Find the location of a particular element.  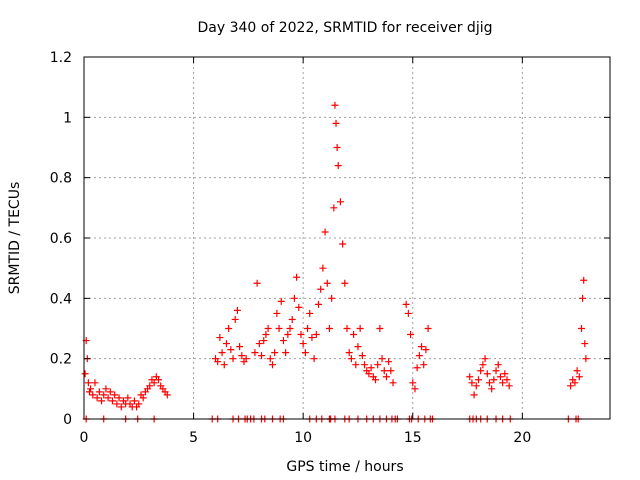

x-tick-label: 15 is located at coordinates (413, 438).